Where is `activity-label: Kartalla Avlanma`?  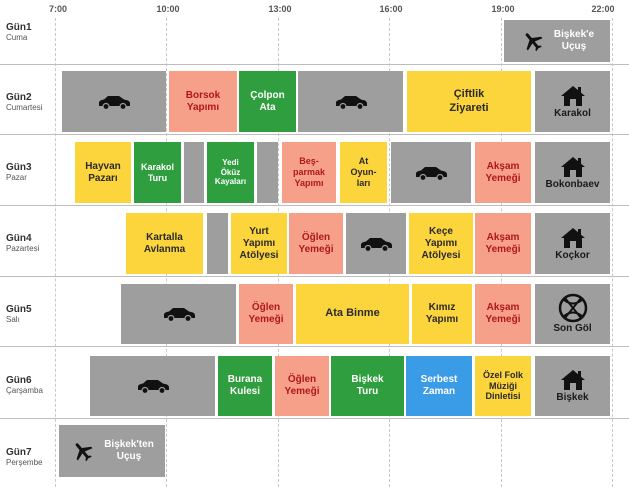
activity-label: Kartalla Avlanma is located at coordinates (164, 243).